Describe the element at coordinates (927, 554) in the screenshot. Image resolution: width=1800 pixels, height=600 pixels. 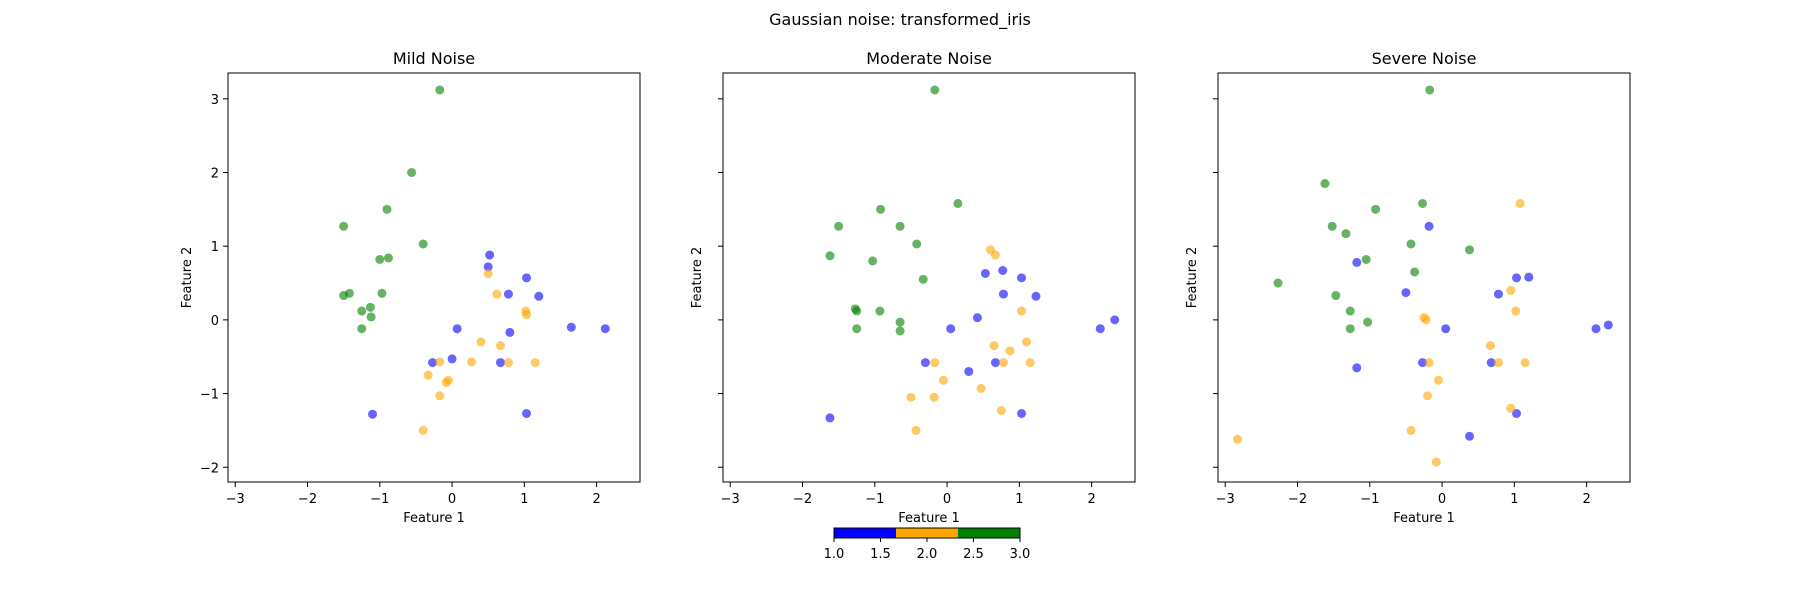
I see `colorbar-tick-label: 2.0` at that location.